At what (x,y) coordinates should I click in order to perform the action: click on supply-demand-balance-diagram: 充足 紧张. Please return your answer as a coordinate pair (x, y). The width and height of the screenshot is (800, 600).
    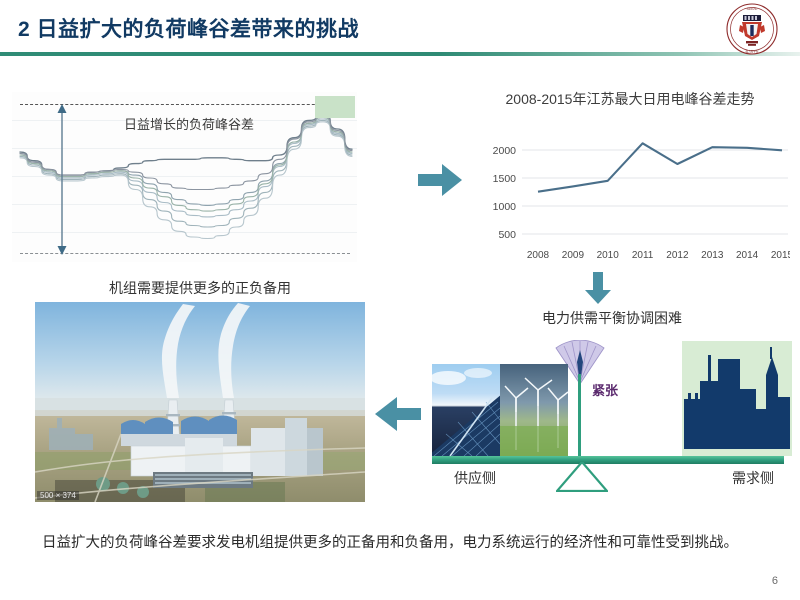
    Looking at the image, I should click on (612, 416).